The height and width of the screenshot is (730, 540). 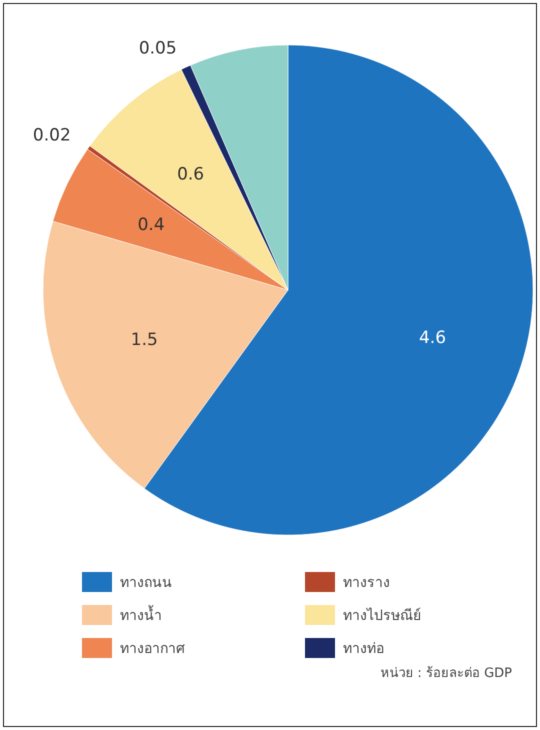 I want to click on data-label: 0.6, so click(x=190, y=174).